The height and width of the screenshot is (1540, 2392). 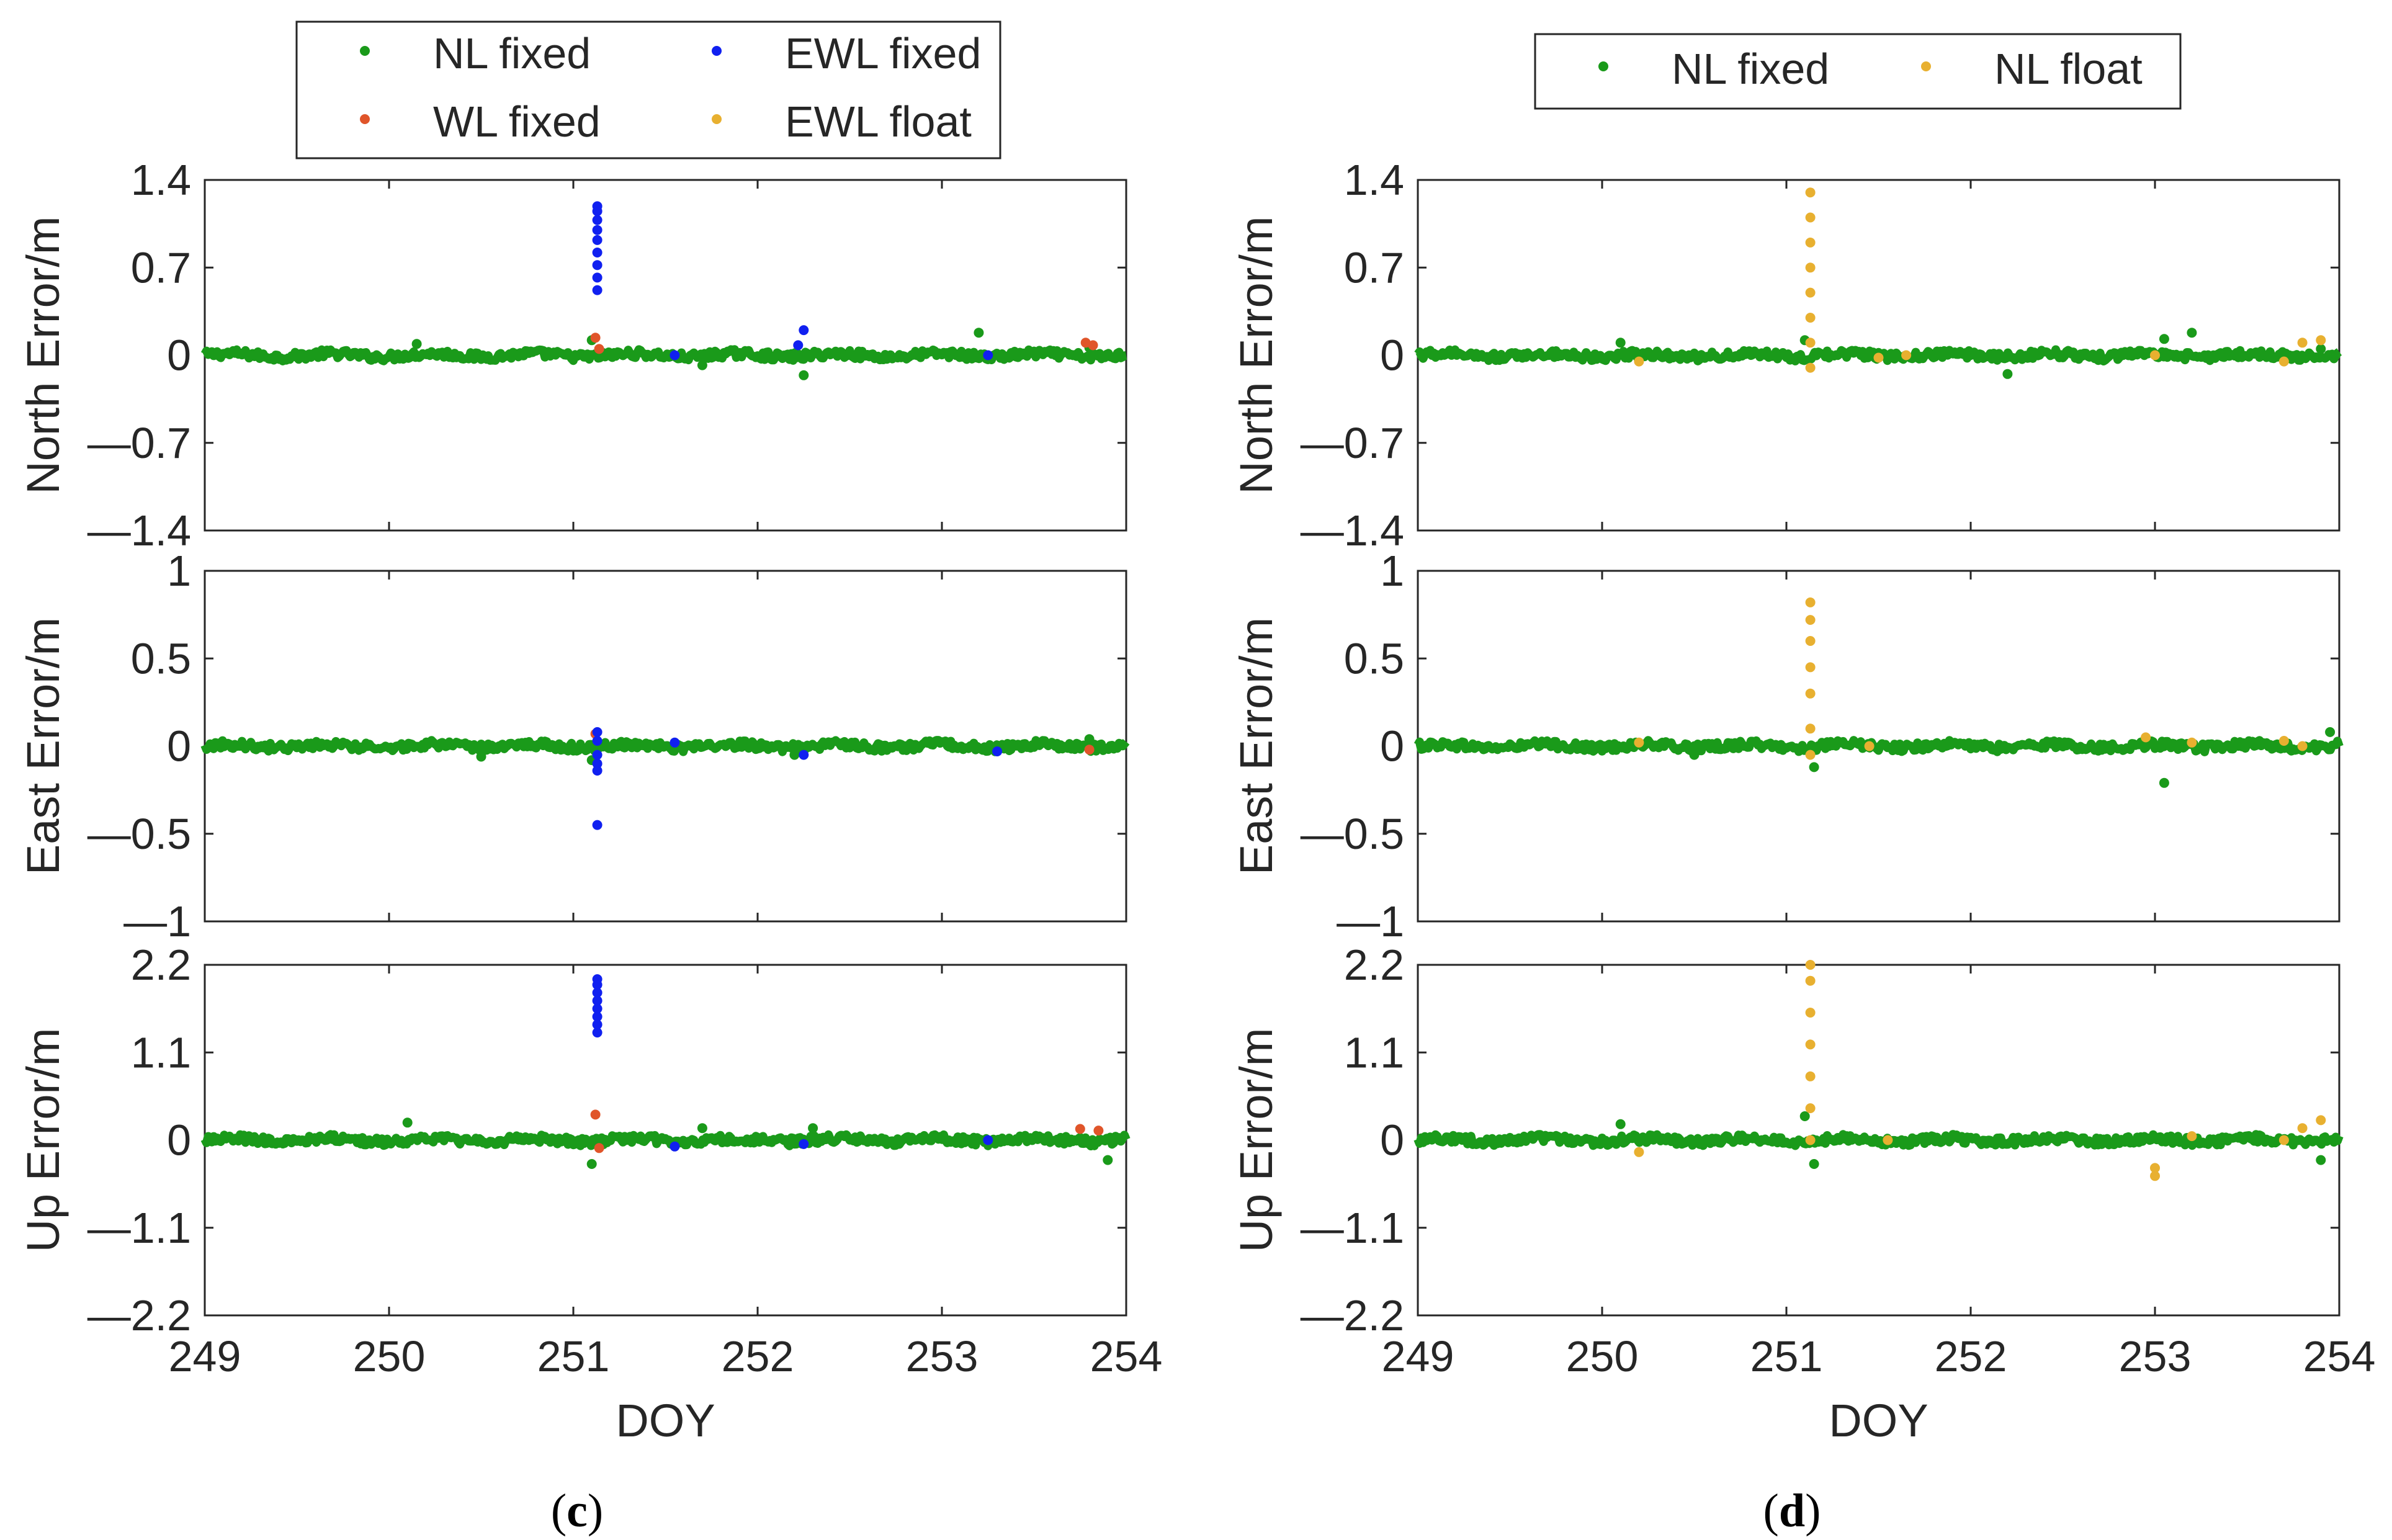 I want to click on y-tick-label: —1.1, so click(x=1352, y=1228).